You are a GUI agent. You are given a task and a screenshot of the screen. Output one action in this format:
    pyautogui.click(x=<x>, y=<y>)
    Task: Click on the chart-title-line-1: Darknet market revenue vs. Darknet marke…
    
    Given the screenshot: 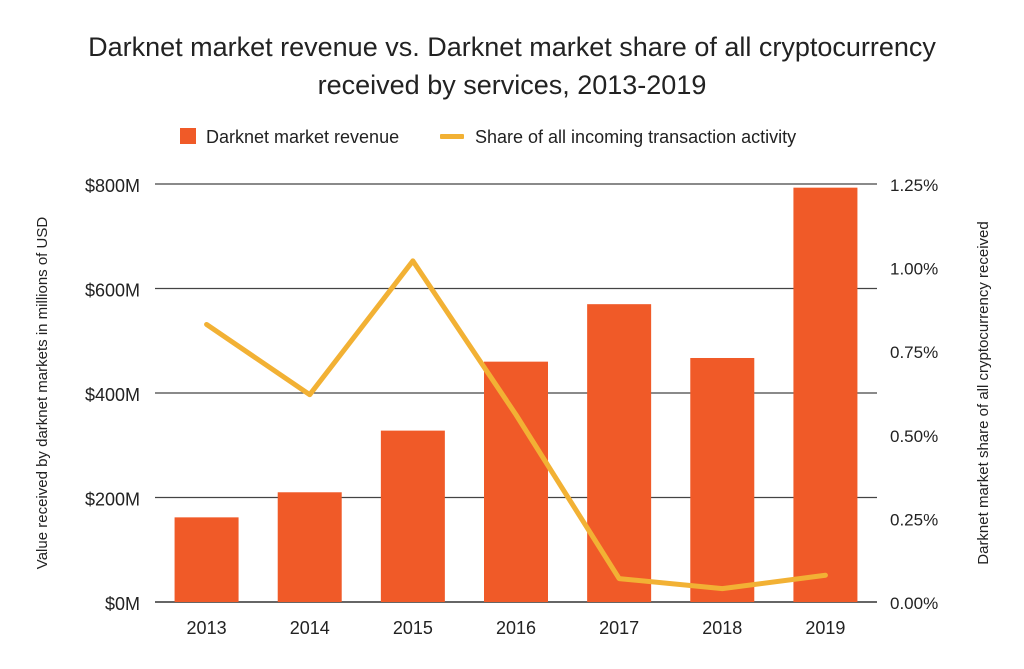 What is the action you would take?
    pyautogui.click(x=512, y=47)
    